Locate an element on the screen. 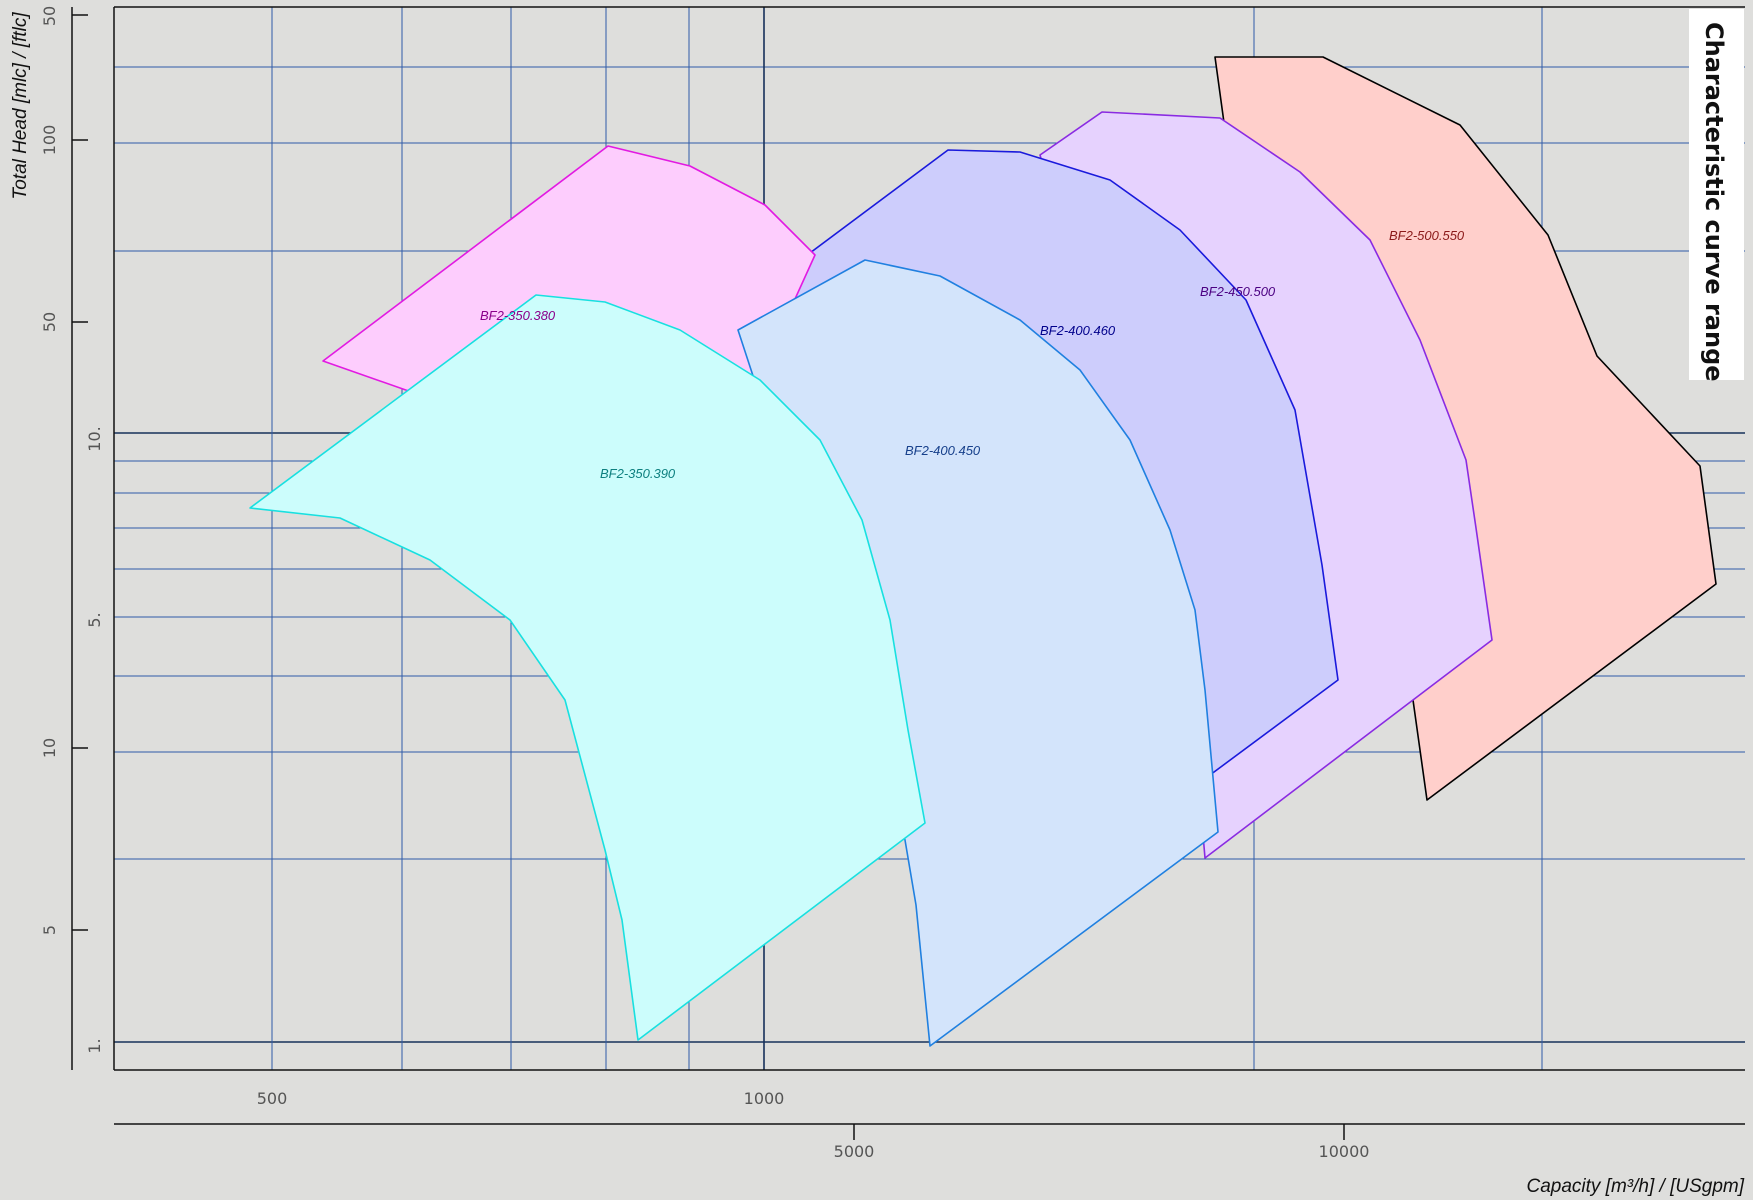  x-tick-labels-primary: 500 1000 is located at coordinates (521, 1098).